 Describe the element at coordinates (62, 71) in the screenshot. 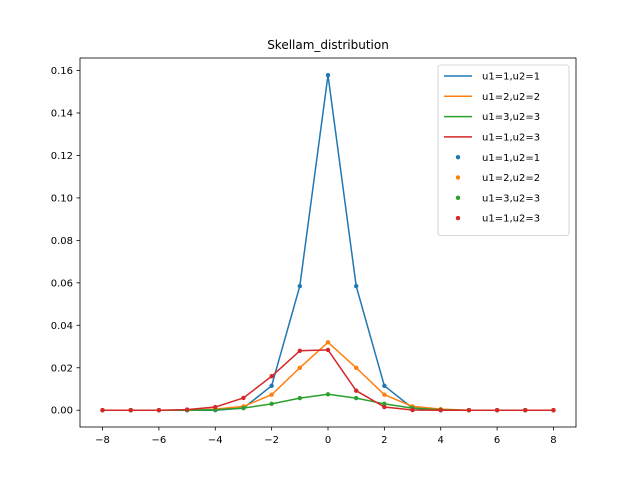

I see `y-tick-label: 0.16` at that location.